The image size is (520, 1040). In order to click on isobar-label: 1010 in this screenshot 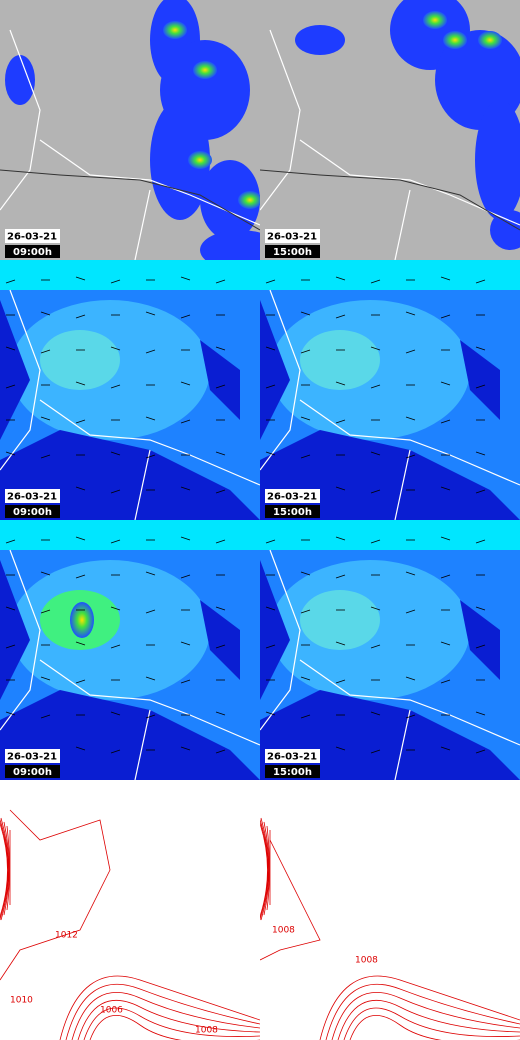, I will do `click(21, 1001)`.